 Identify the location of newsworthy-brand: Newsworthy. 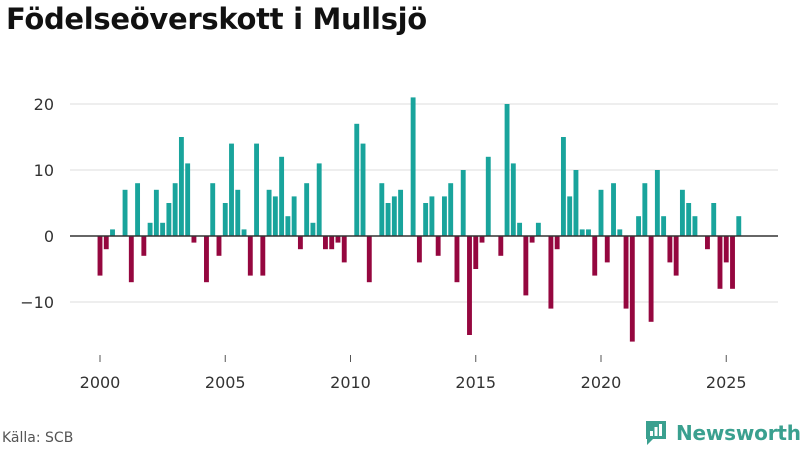
(722, 432).